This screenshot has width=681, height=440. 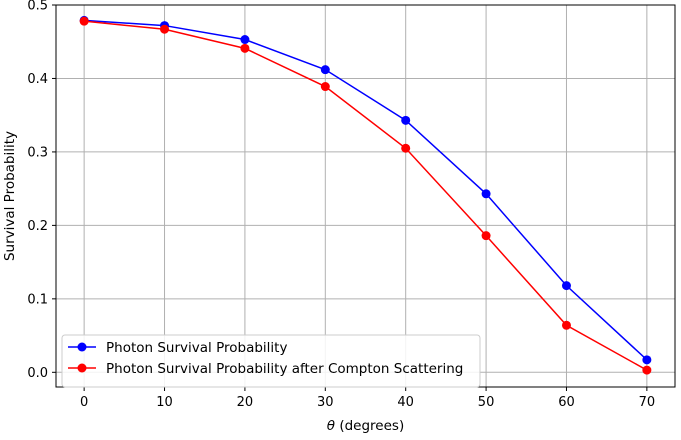 What do you see at coordinates (405, 402) in the screenshot?
I see `x-tick-label: 40` at bounding box center [405, 402].